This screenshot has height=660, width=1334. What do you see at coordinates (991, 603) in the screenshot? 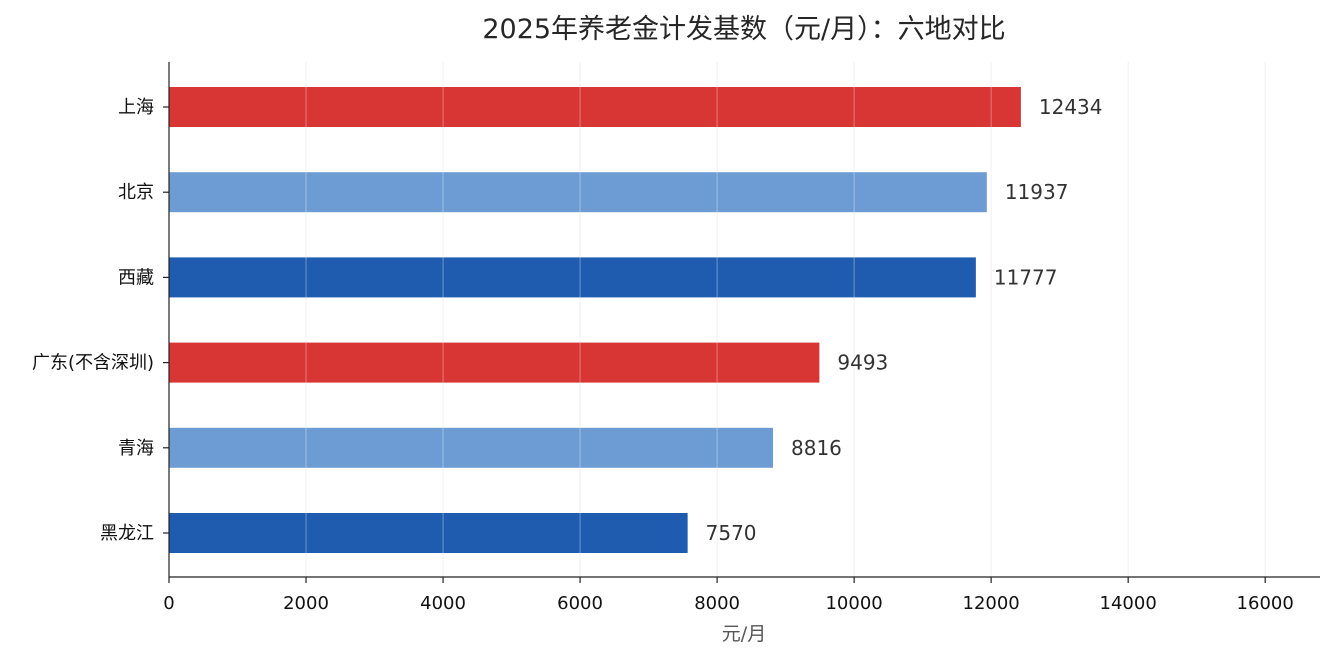
I see `x-tick-label: 12000` at bounding box center [991, 603].